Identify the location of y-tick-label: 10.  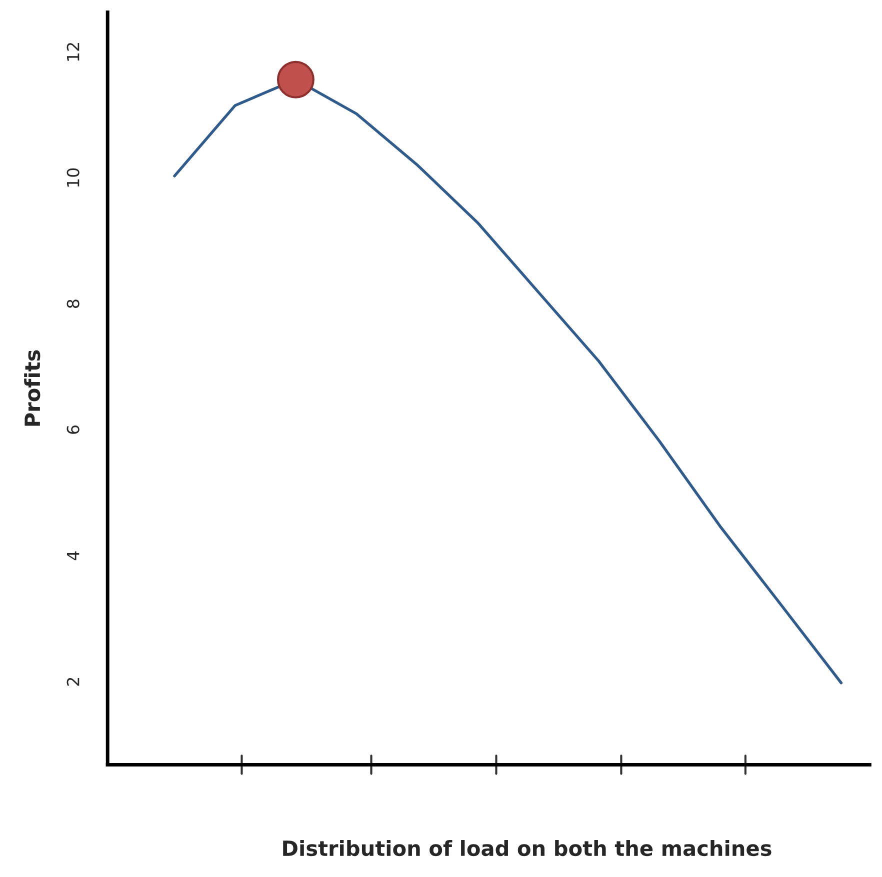
(73, 177).